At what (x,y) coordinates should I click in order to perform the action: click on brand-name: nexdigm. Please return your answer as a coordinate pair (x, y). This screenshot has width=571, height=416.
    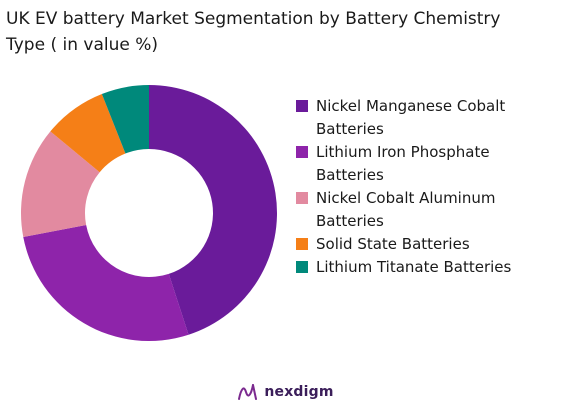
    Looking at the image, I should click on (299, 392).